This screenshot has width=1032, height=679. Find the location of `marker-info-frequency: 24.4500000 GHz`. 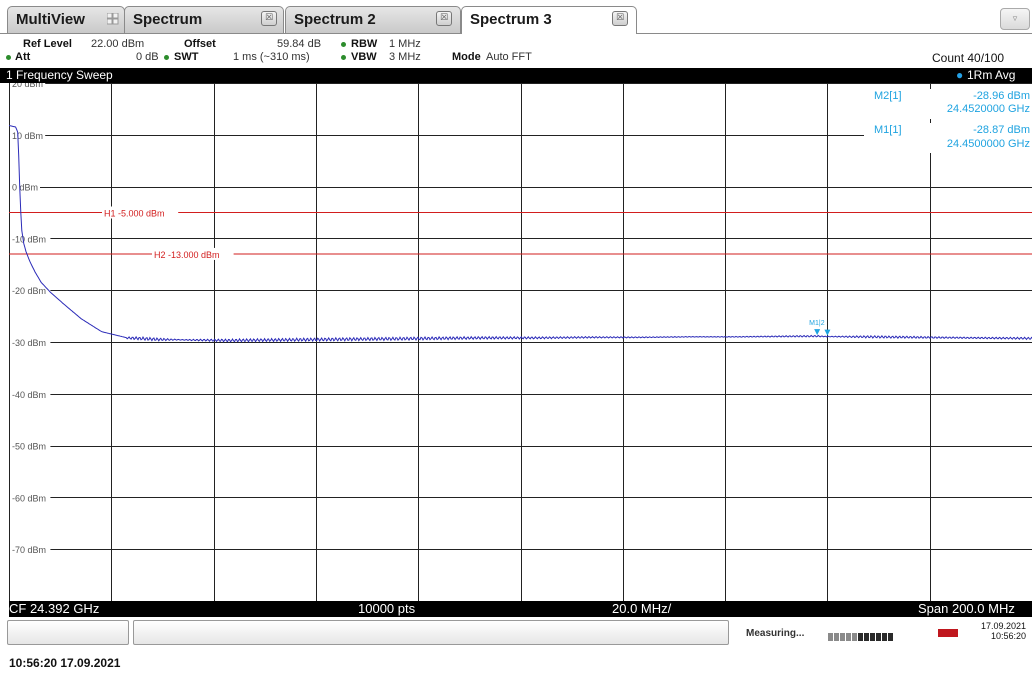

marker-info-frequency: 24.4500000 GHz is located at coordinates (988, 144).